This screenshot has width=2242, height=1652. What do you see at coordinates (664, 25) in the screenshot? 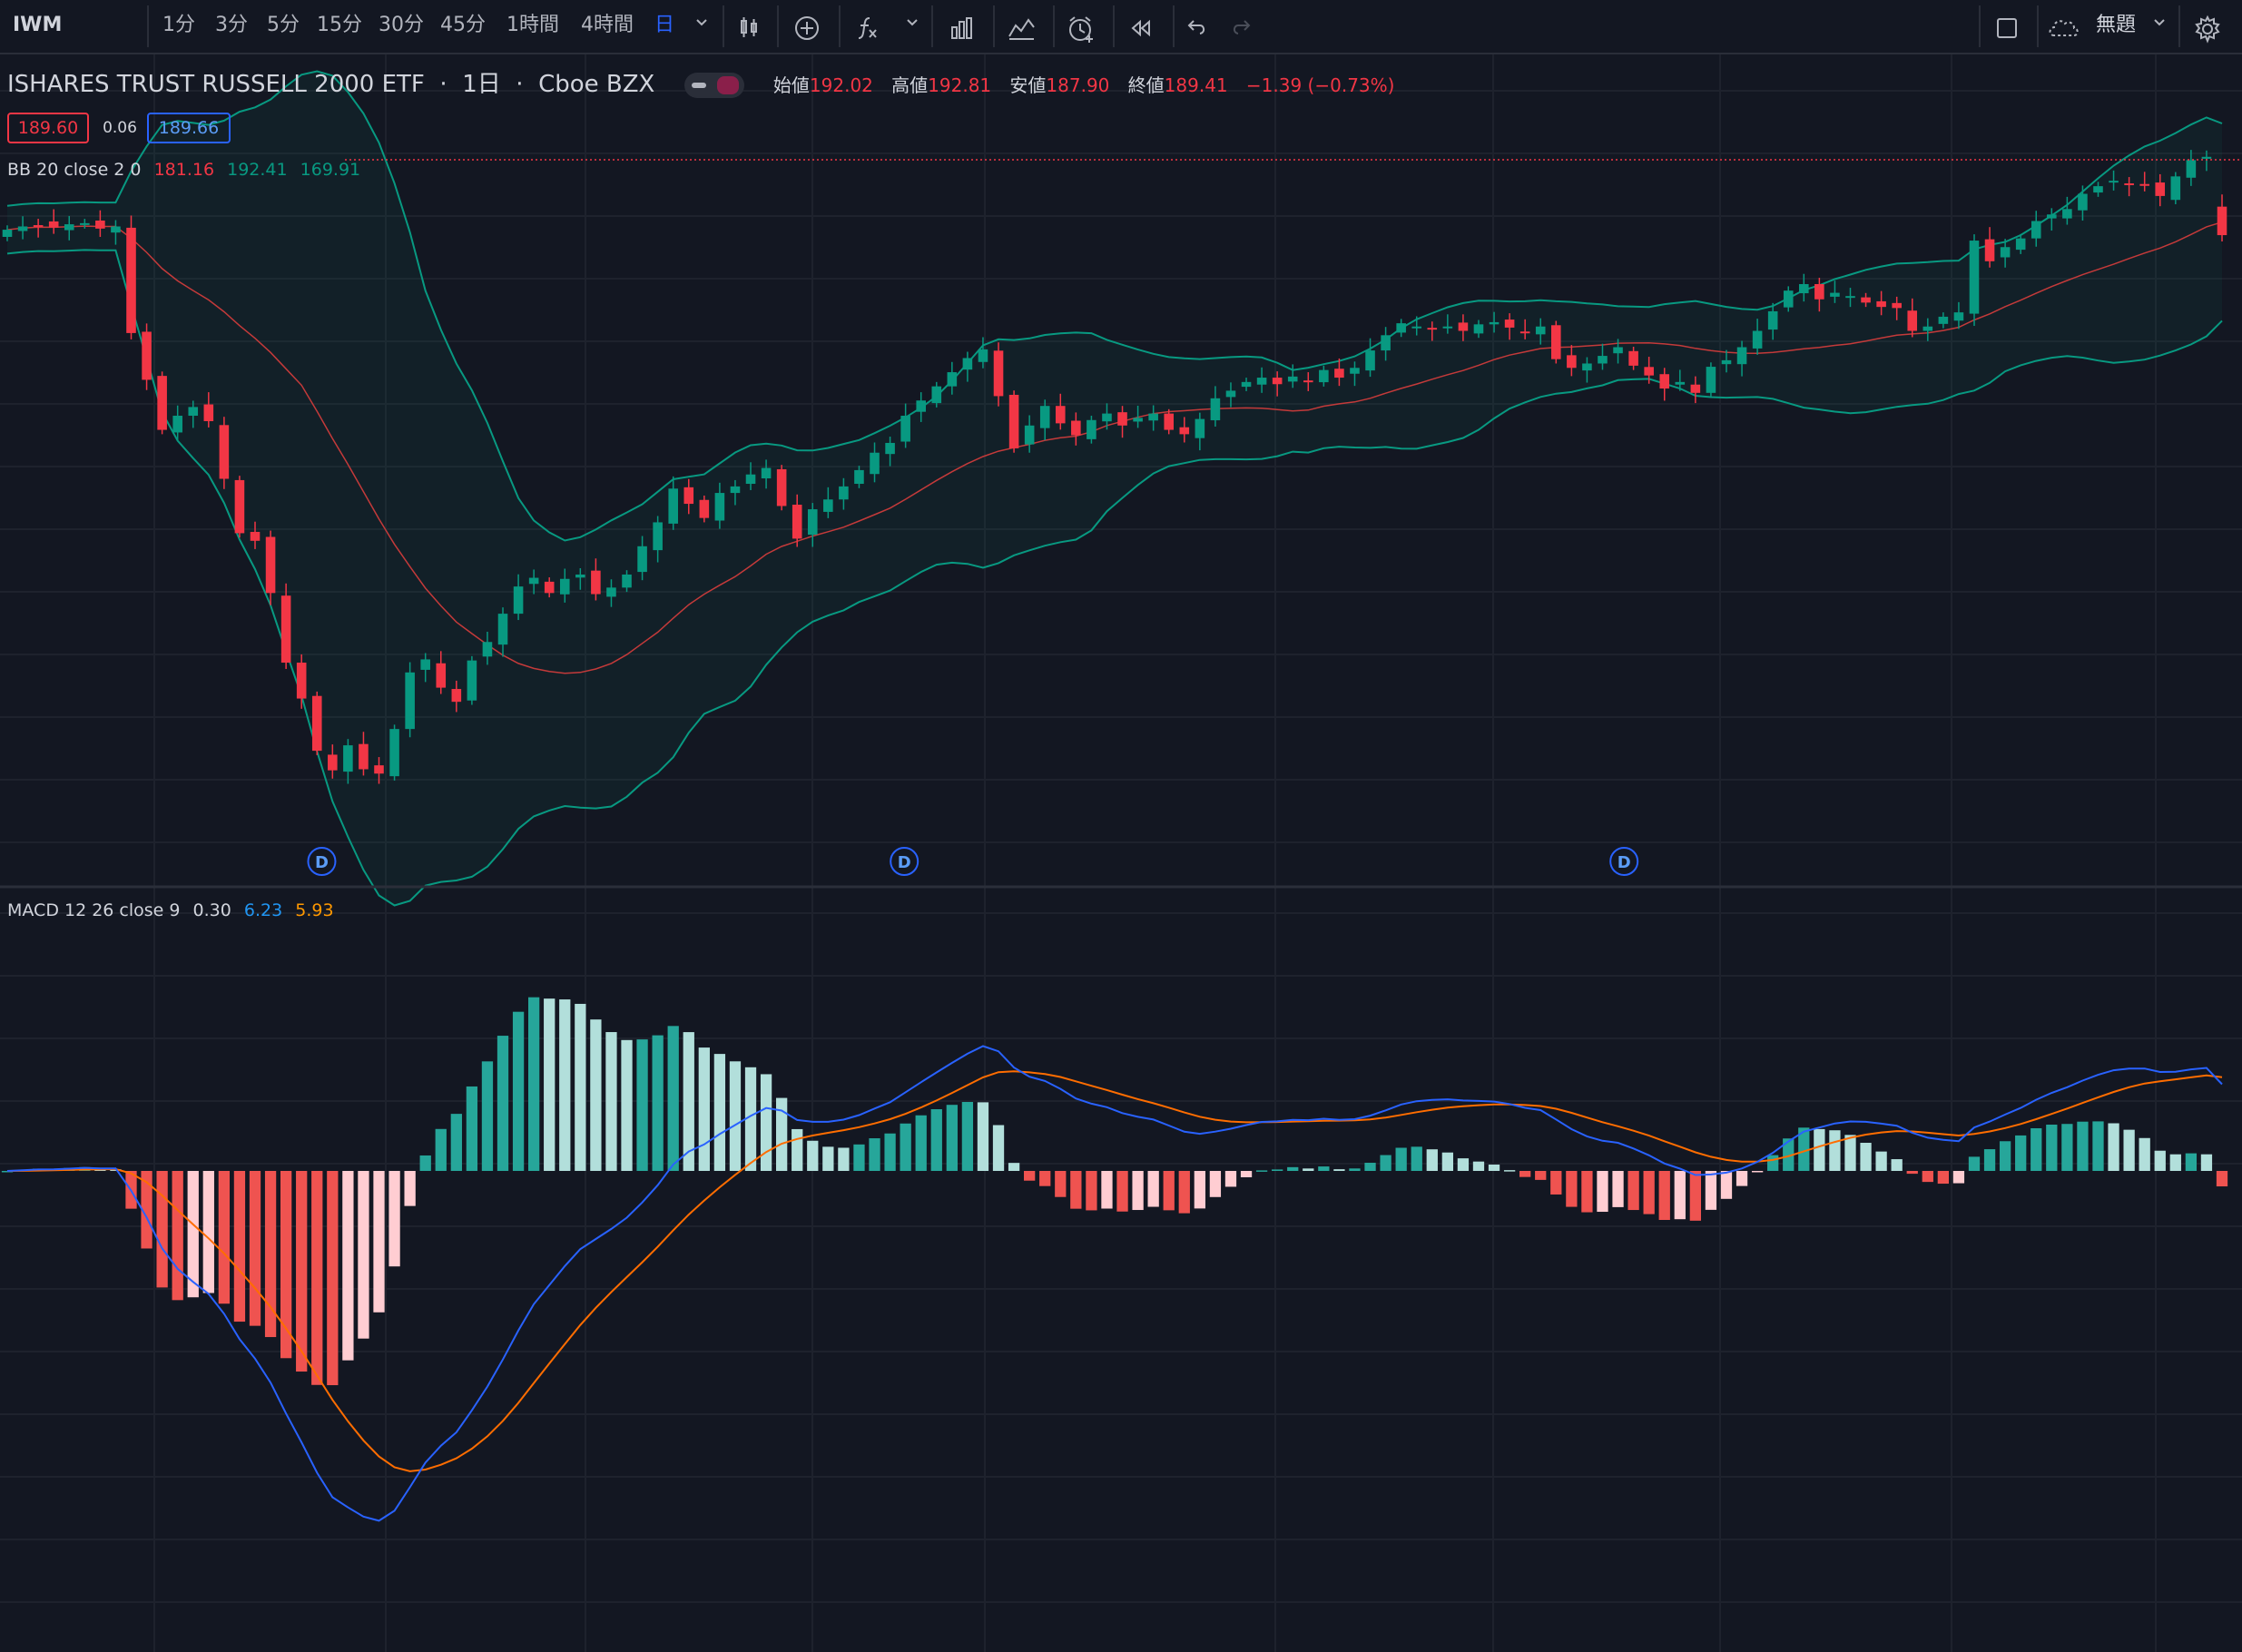
I see `interval-1d: 日` at bounding box center [664, 25].